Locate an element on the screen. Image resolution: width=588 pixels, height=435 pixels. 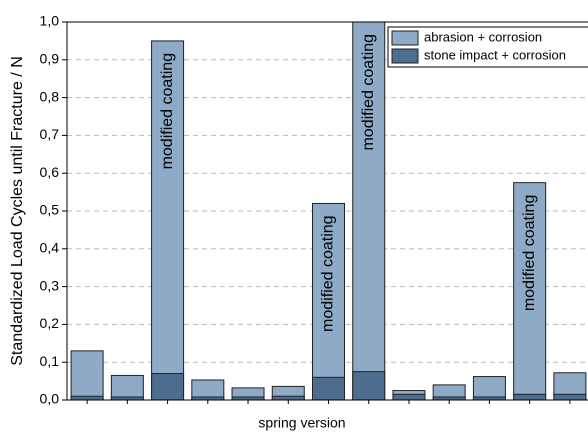
legend-label: stone impact + corrosion is located at coordinates (495, 54).